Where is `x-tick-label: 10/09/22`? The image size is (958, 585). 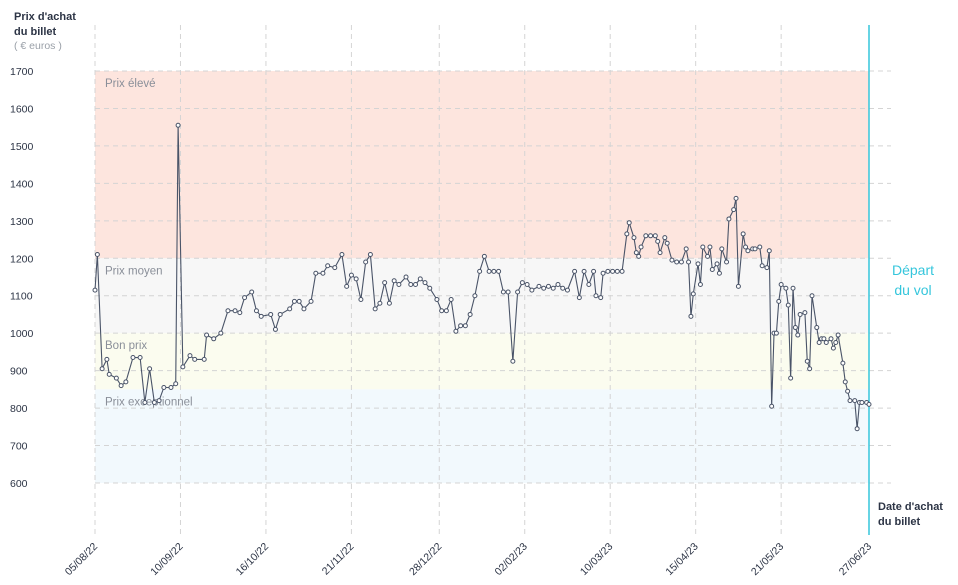 x-tick-label: 10/09/22 is located at coordinates (166, 559).